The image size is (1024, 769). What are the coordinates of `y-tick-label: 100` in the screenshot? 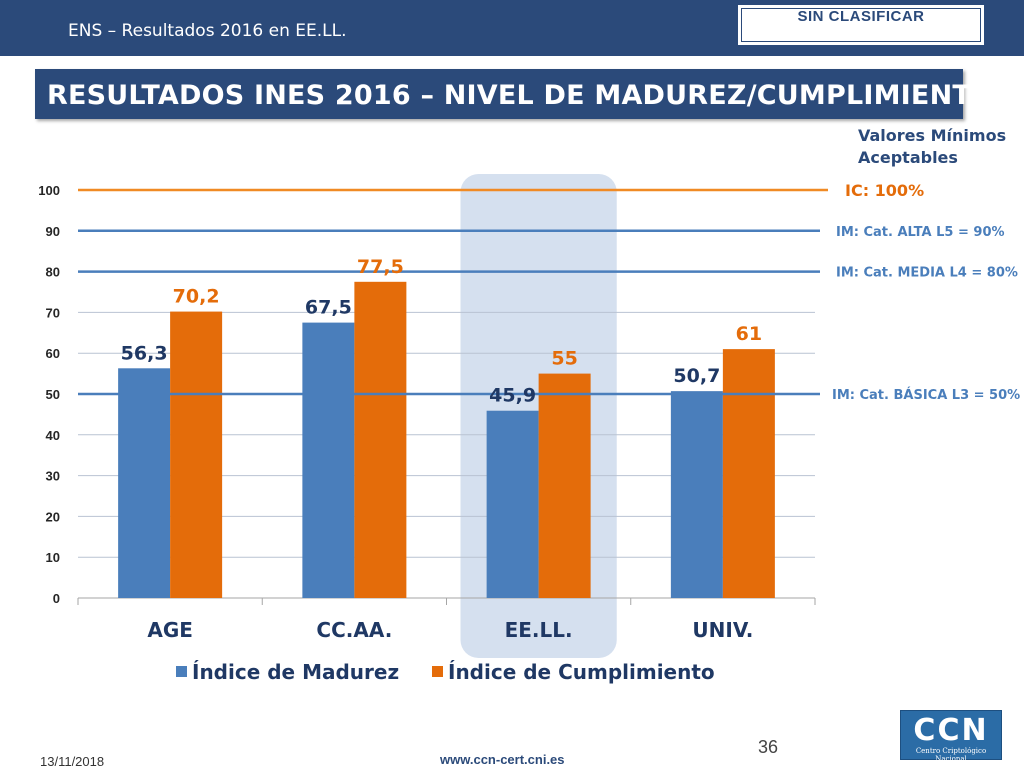 It's located at (49, 190).